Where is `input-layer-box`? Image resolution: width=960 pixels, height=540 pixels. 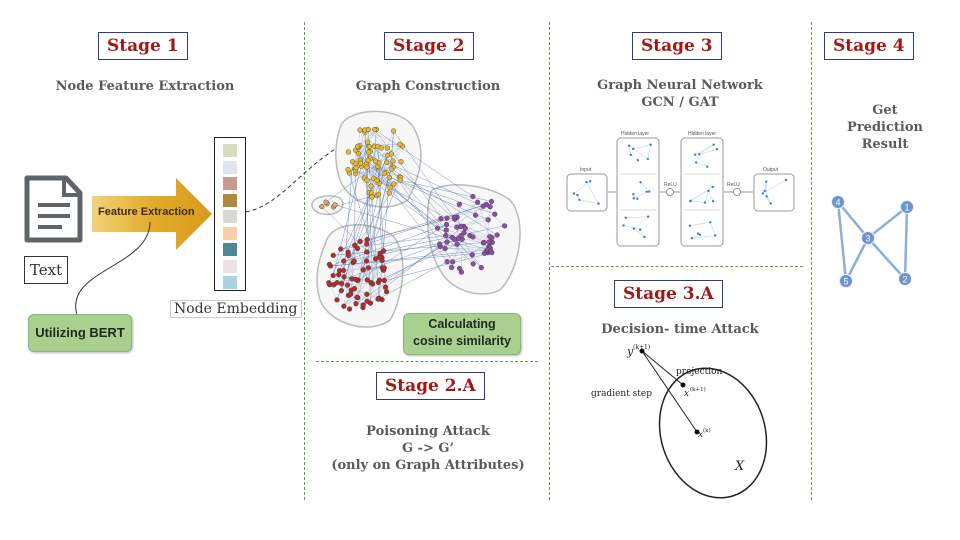
input-layer-box is located at coordinates (587, 192).